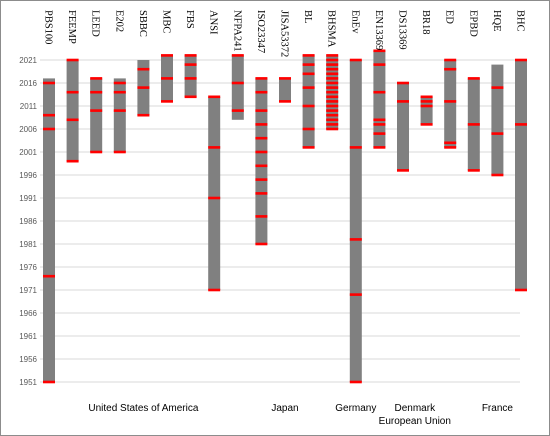  I want to click on x-tick-label-br18: BR18, so click(425, 22).